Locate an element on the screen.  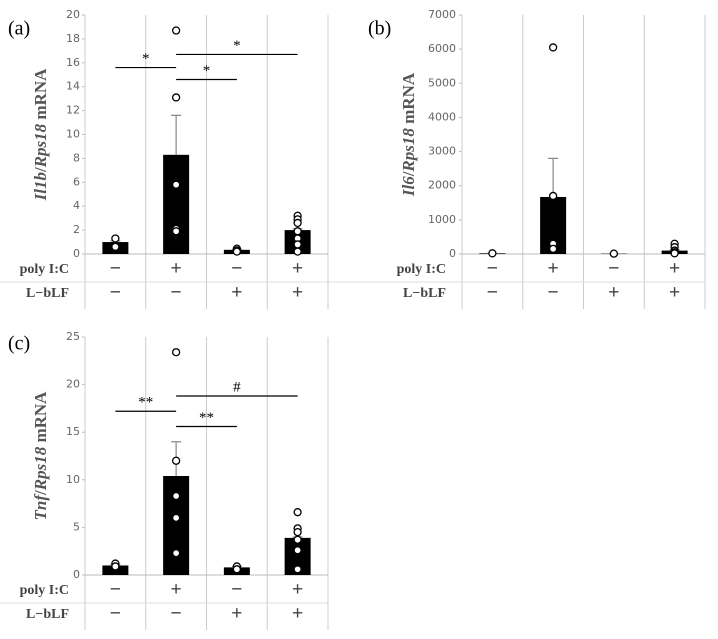
y-tick-label: 12 is located at coordinates (73, 110).